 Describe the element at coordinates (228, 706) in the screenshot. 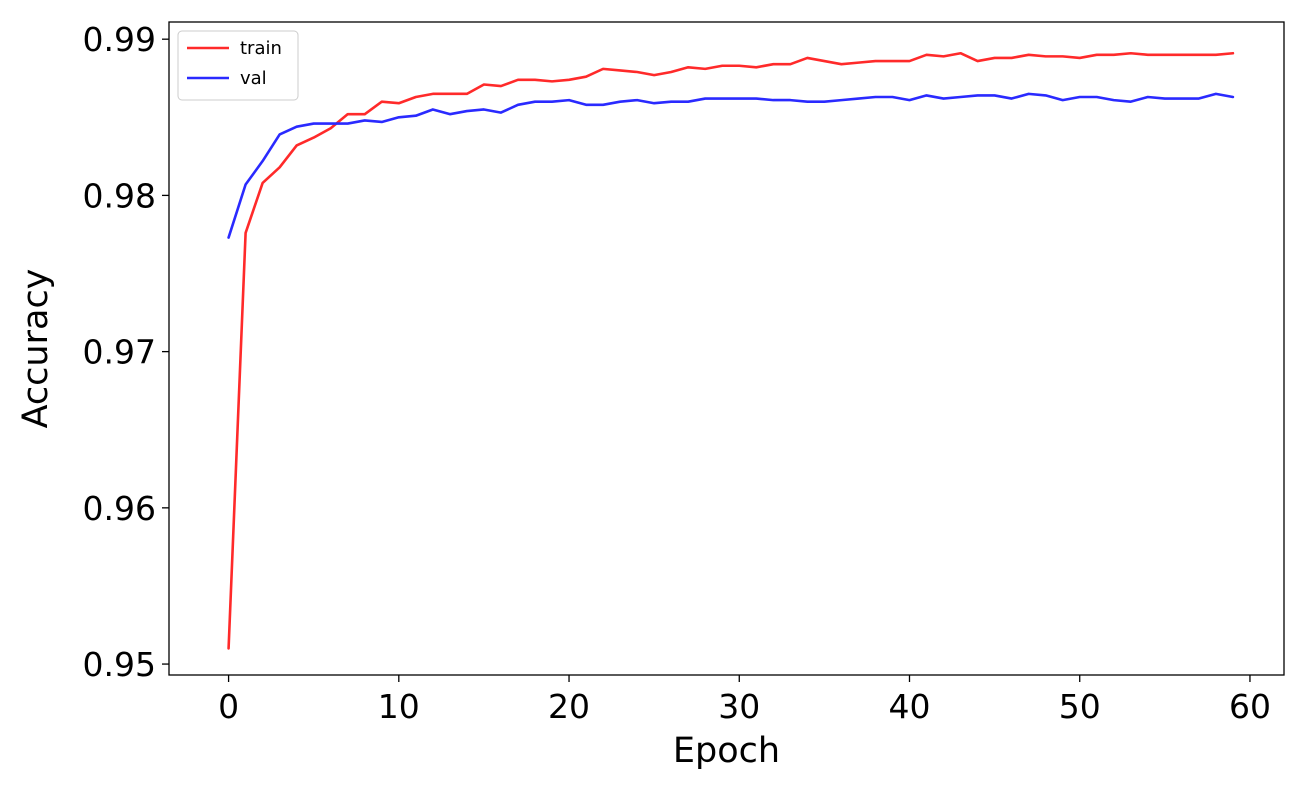

I see `x-tick-label: 0` at that location.